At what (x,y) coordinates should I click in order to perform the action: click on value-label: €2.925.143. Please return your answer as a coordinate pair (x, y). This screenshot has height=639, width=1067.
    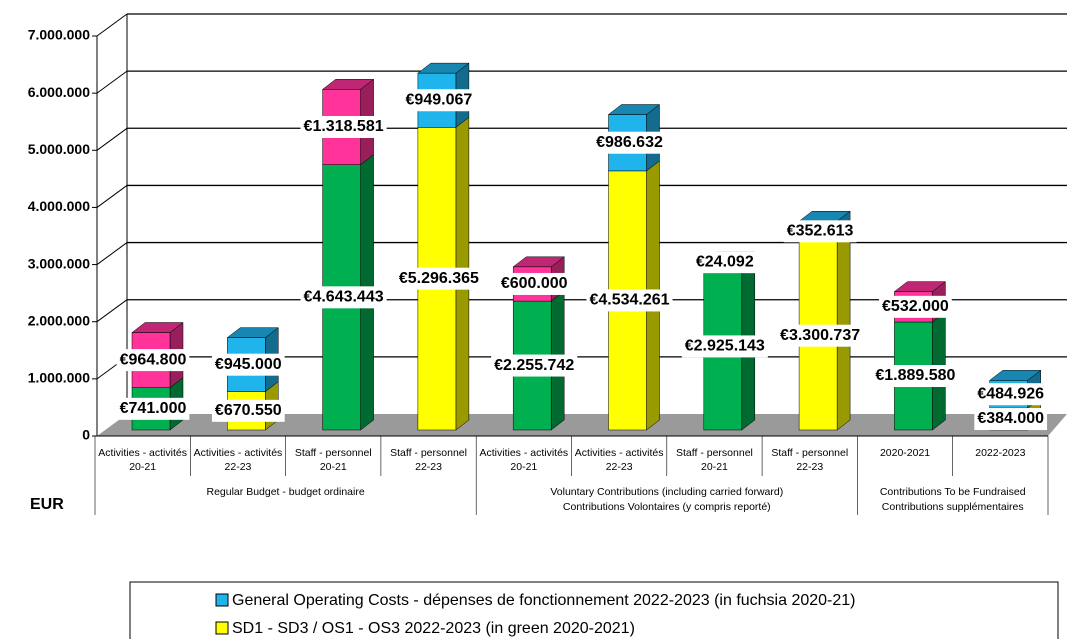
    Looking at the image, I should click on (725, 346).